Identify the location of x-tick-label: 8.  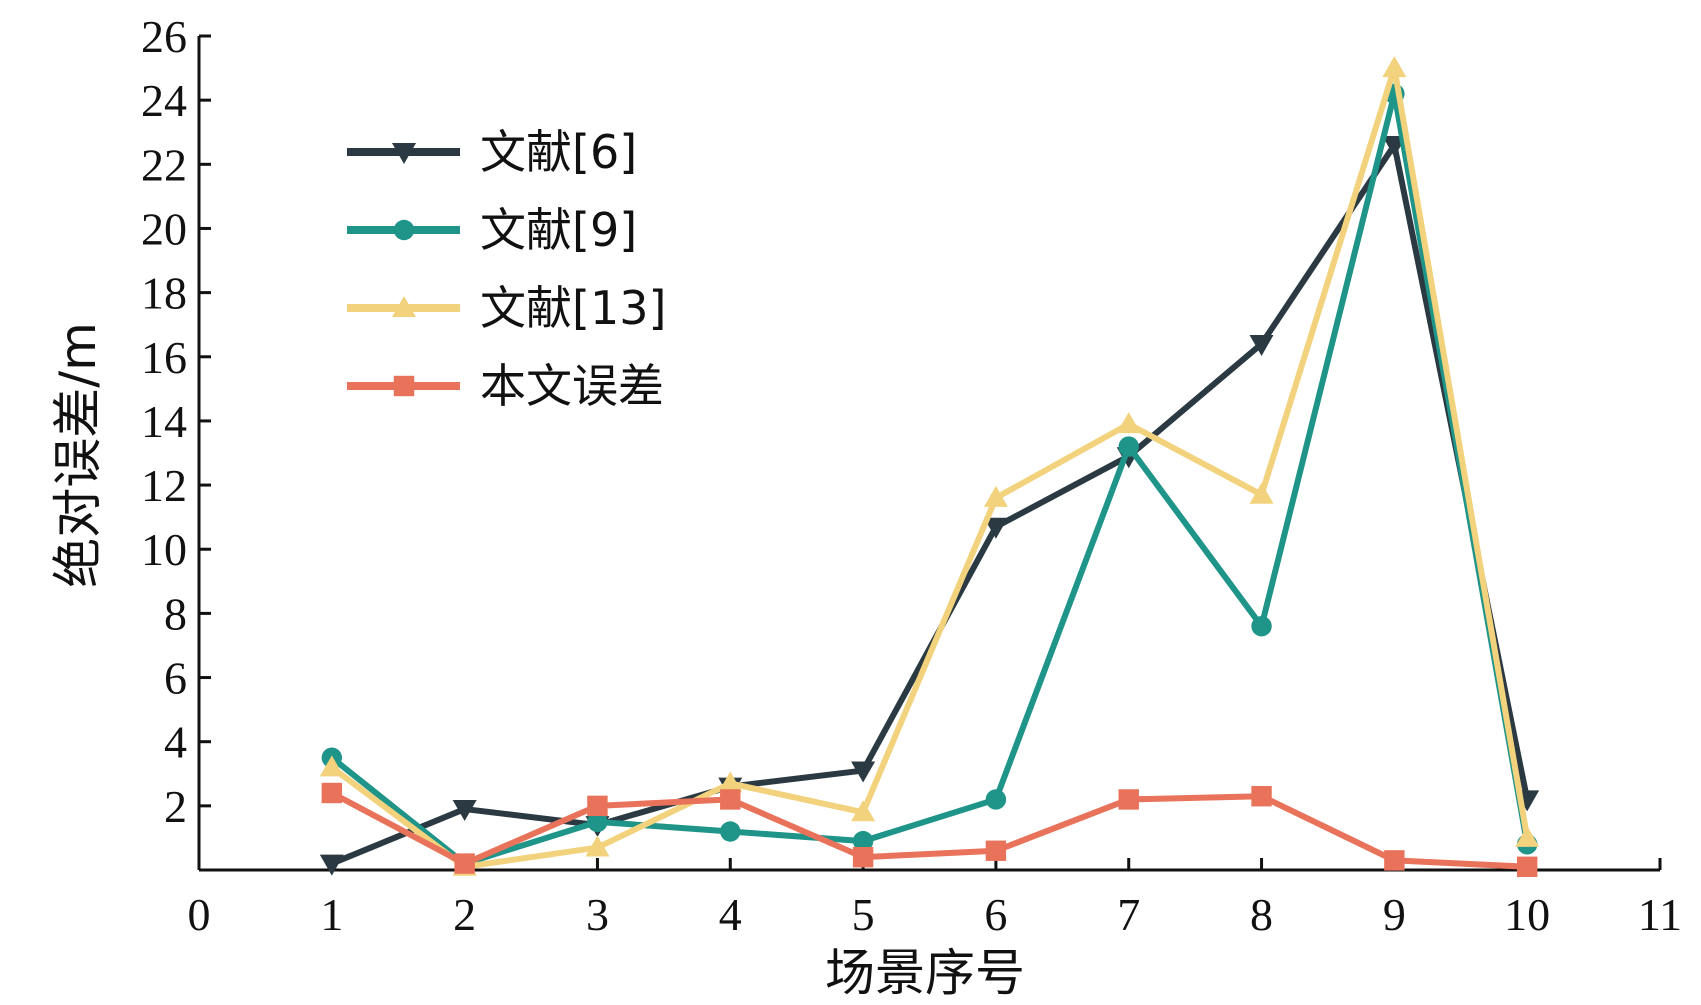
(1261, 914).